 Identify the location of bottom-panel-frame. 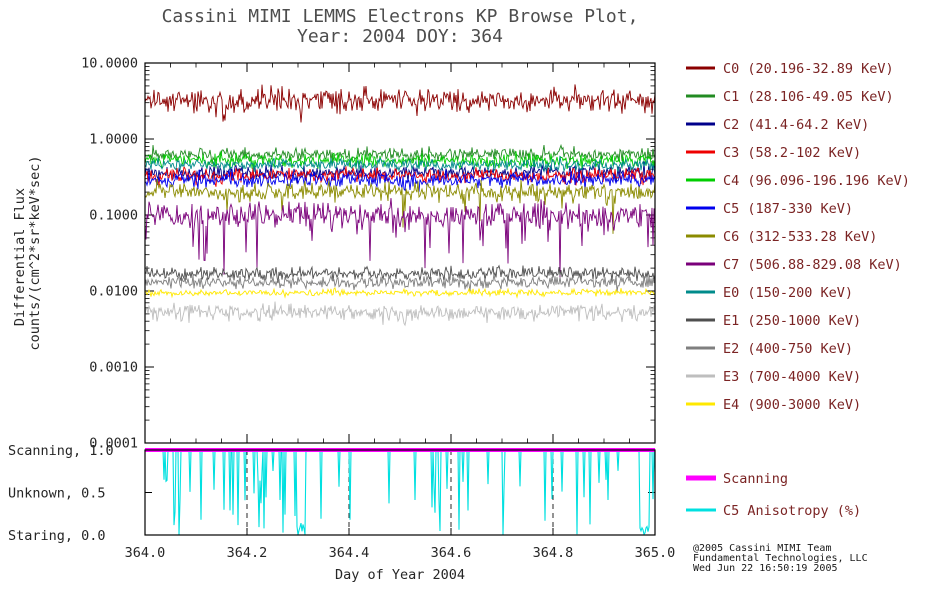
(400, 492).